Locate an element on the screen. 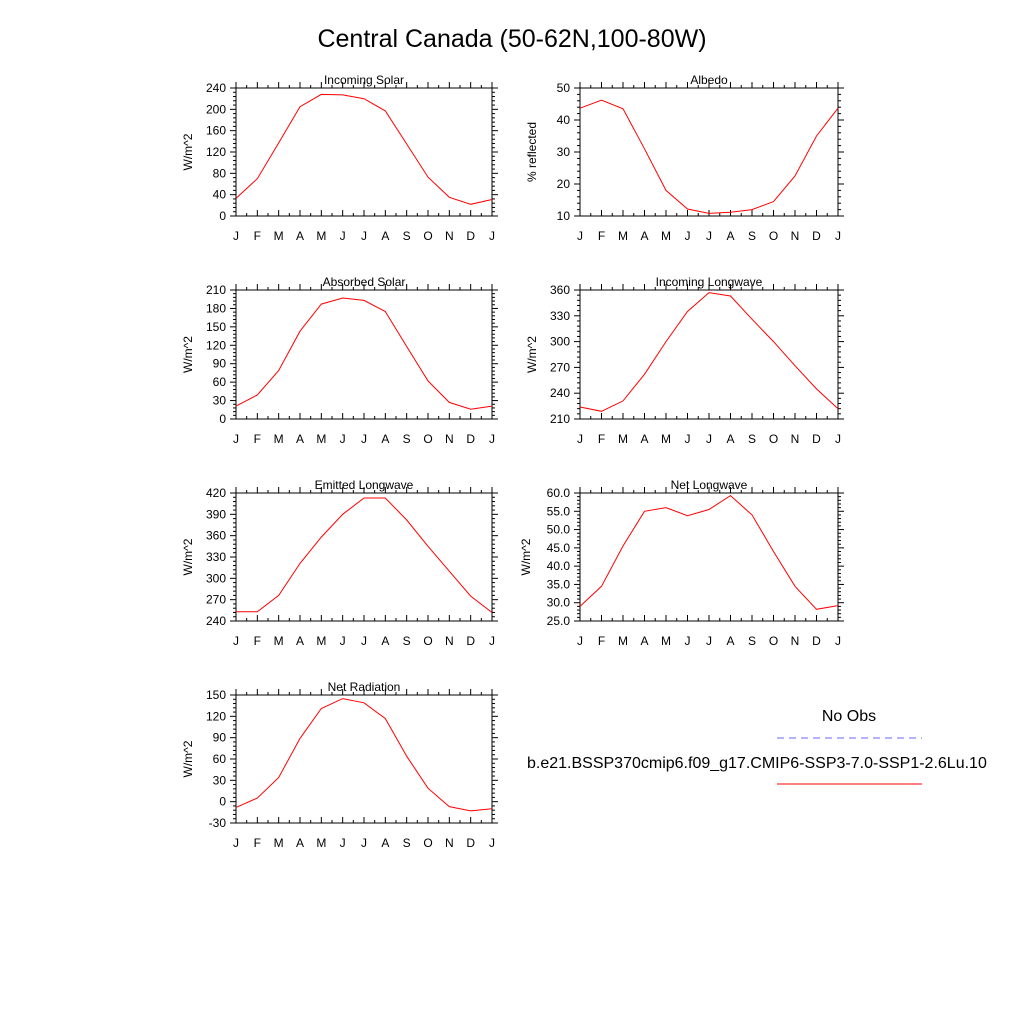 This screenshot has width=1024, height=1024. y-tick-label: -30 is located at coordinates (218, 823).